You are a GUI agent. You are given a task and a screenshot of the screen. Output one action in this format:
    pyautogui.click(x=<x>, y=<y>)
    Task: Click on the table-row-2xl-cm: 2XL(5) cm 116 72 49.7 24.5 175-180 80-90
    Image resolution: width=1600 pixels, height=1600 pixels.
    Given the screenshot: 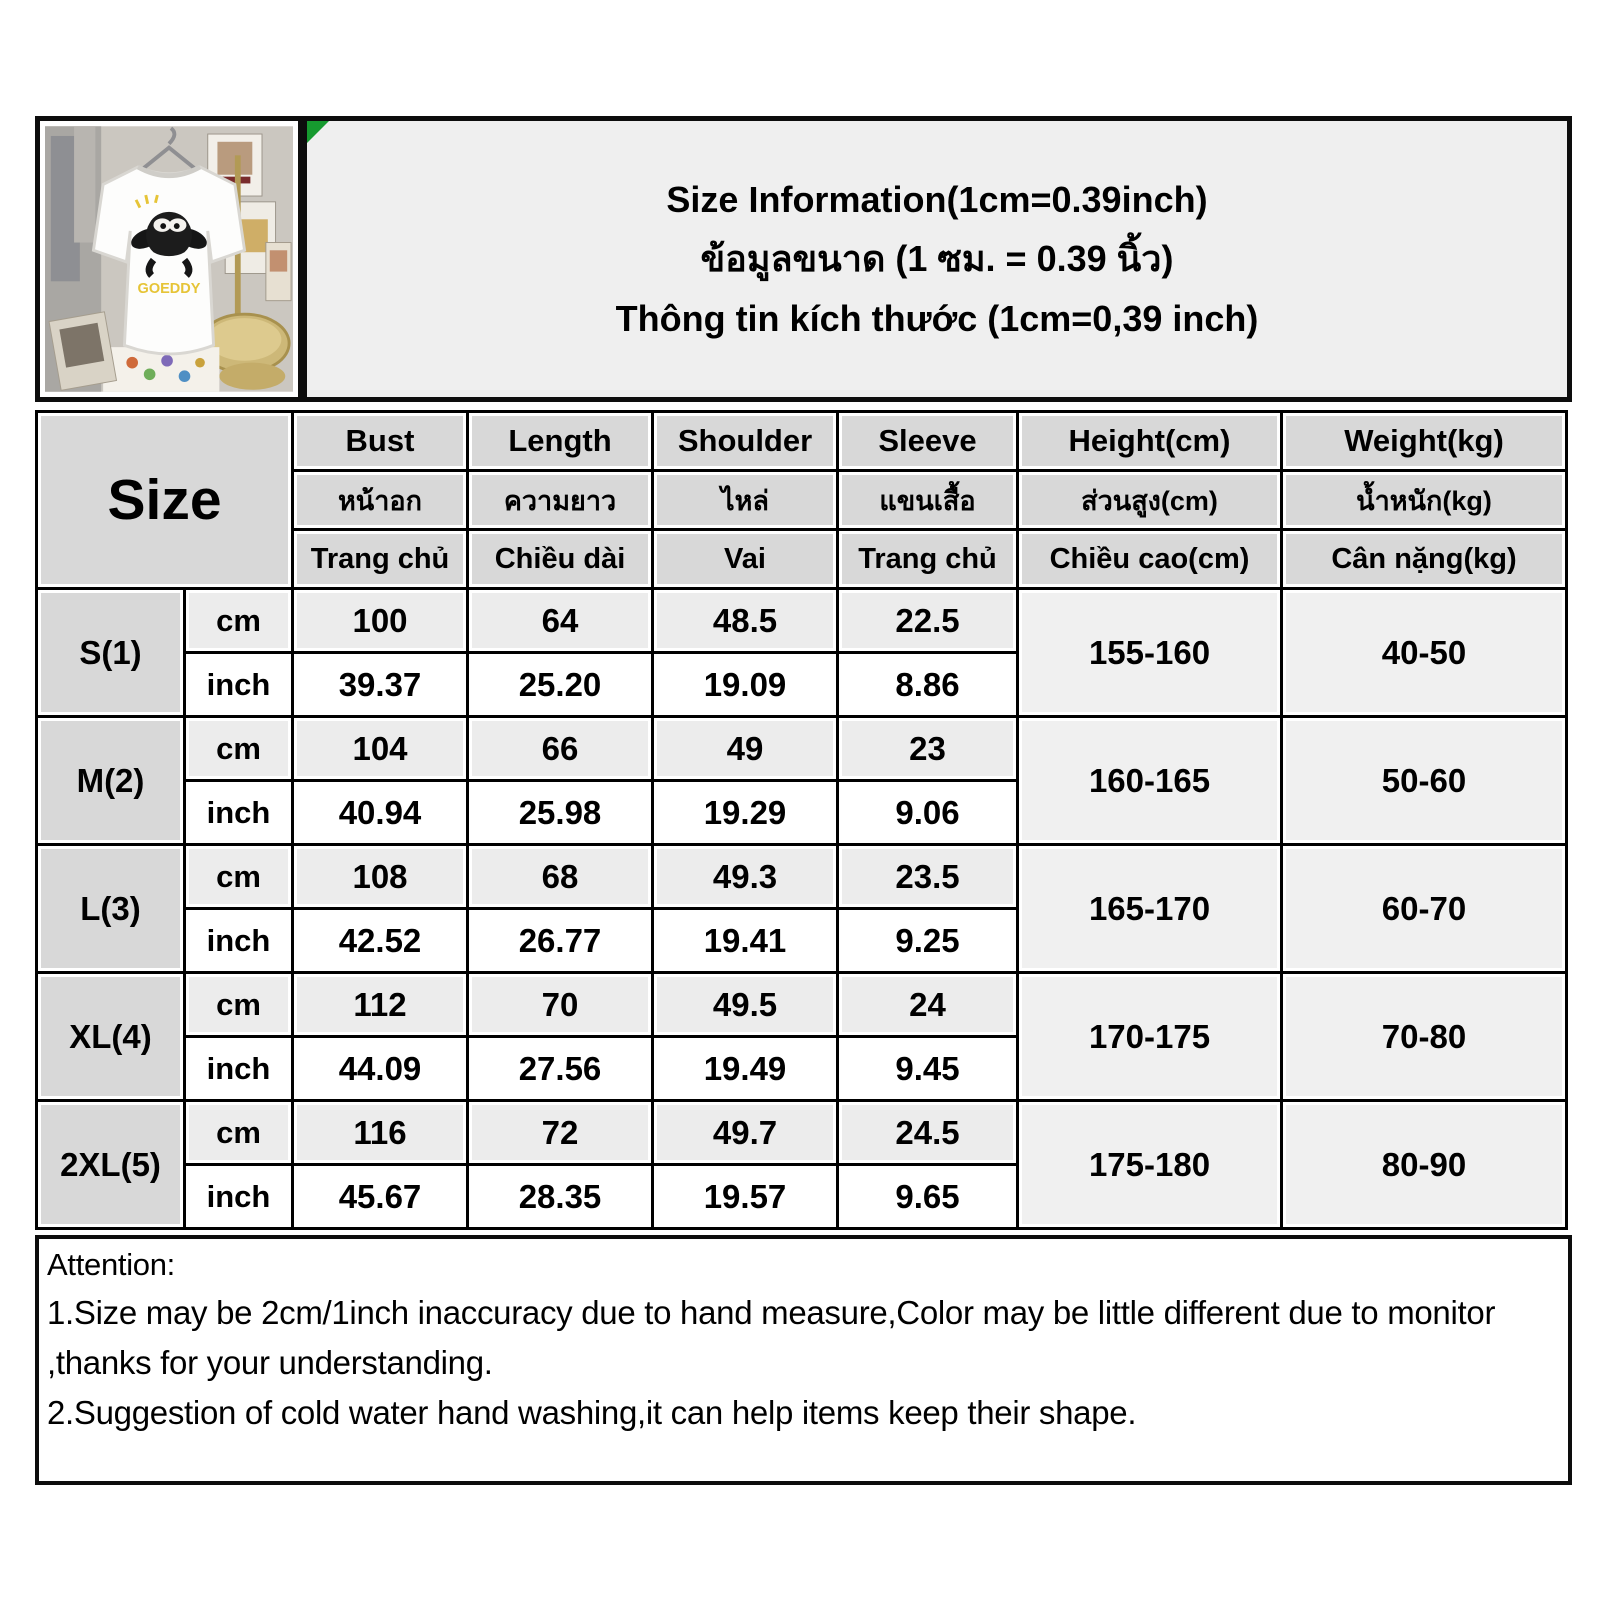 What is the action you would take?
    pyautogui.click(x=801, y=1164)
    